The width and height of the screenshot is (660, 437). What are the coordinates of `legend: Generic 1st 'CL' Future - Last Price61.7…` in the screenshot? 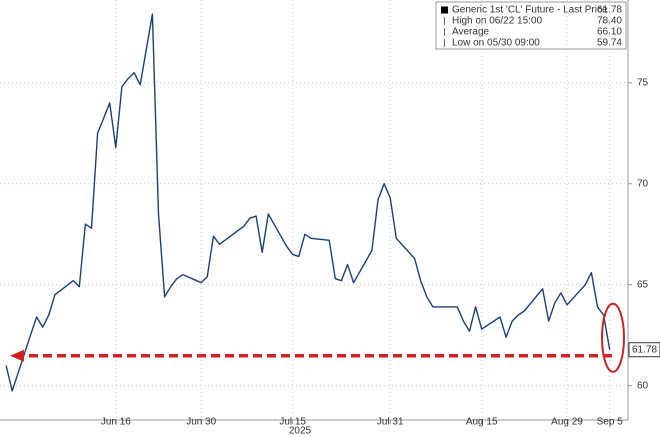 It's located at (531, 25).